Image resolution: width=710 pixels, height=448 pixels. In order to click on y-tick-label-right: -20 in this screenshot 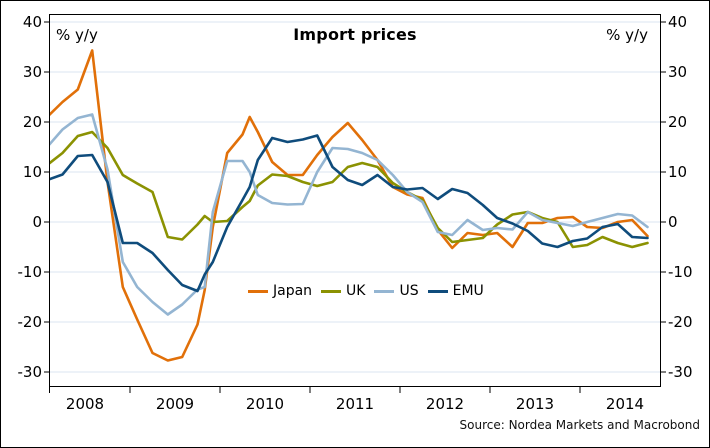, I will do `click(680, 322)`.